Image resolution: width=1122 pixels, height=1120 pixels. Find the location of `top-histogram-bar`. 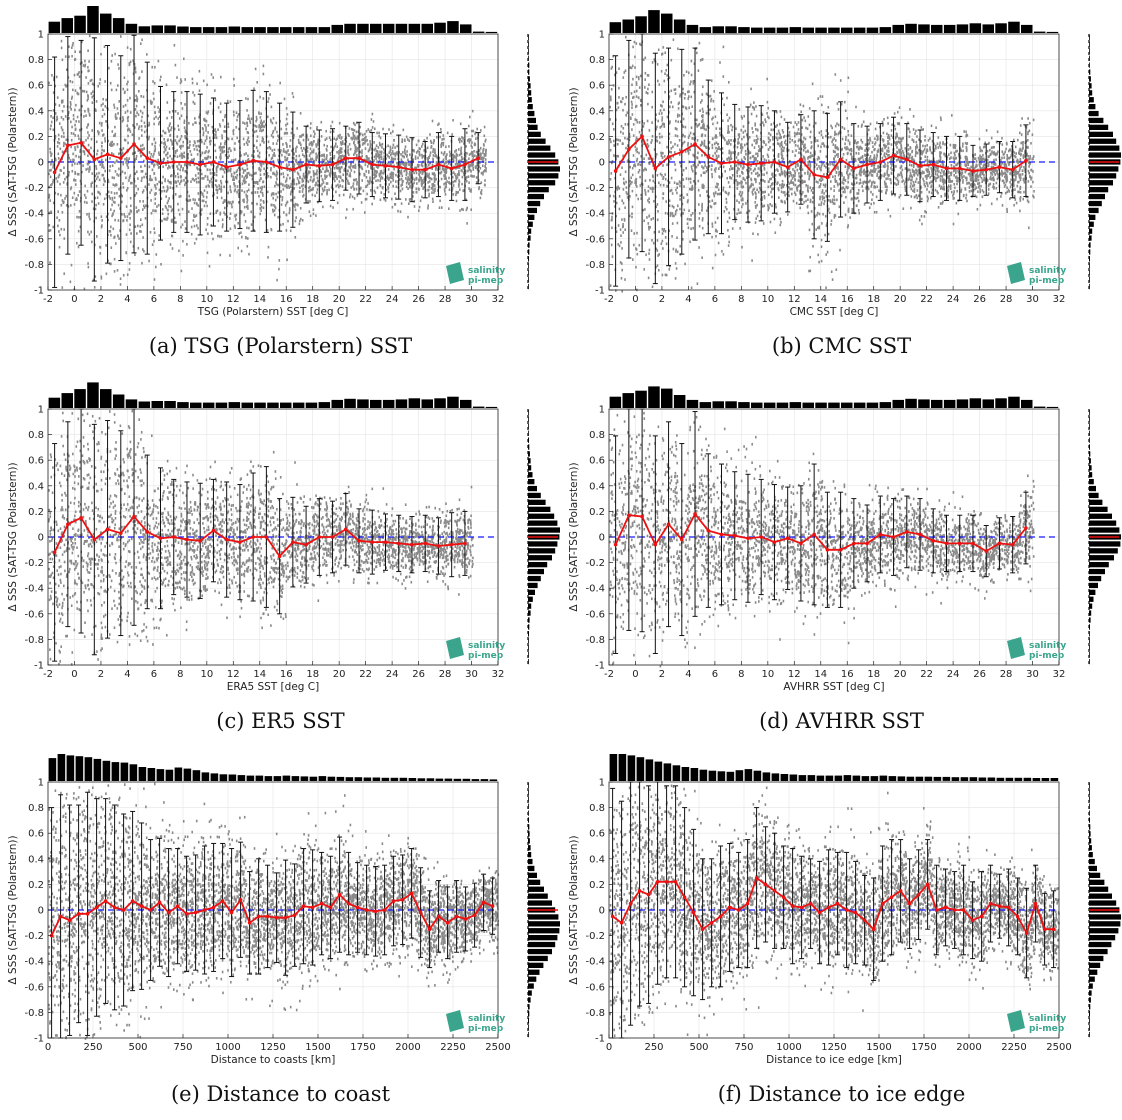

top-histogram-bar is located at coordinates (402, 28).